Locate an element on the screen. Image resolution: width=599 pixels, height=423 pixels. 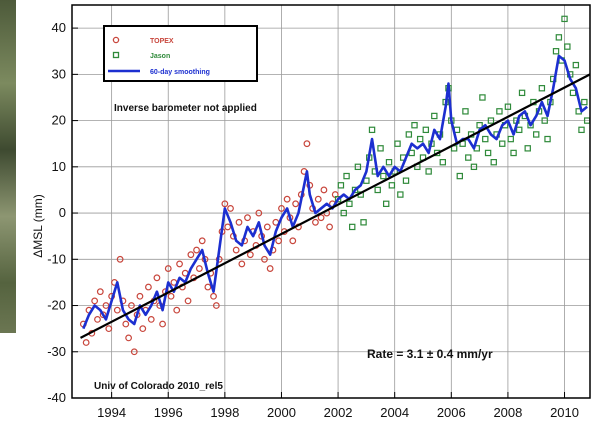
y-tick-label: -30 is located at coordinates (56, 351).